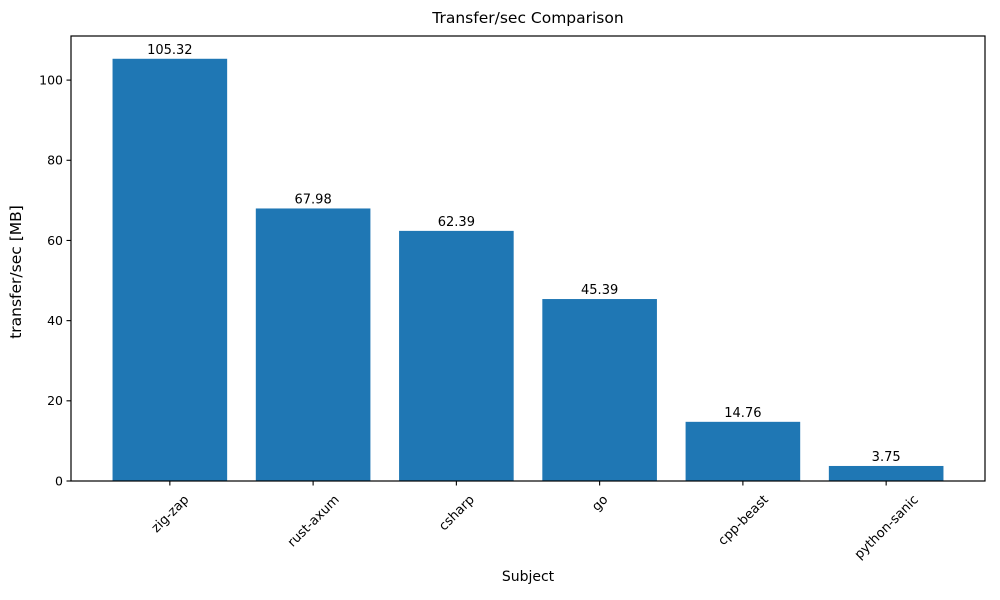 The height and width of the screenshot is (600, 1000). I want to click on bar-value-label: 67.98, so click(313, 199).